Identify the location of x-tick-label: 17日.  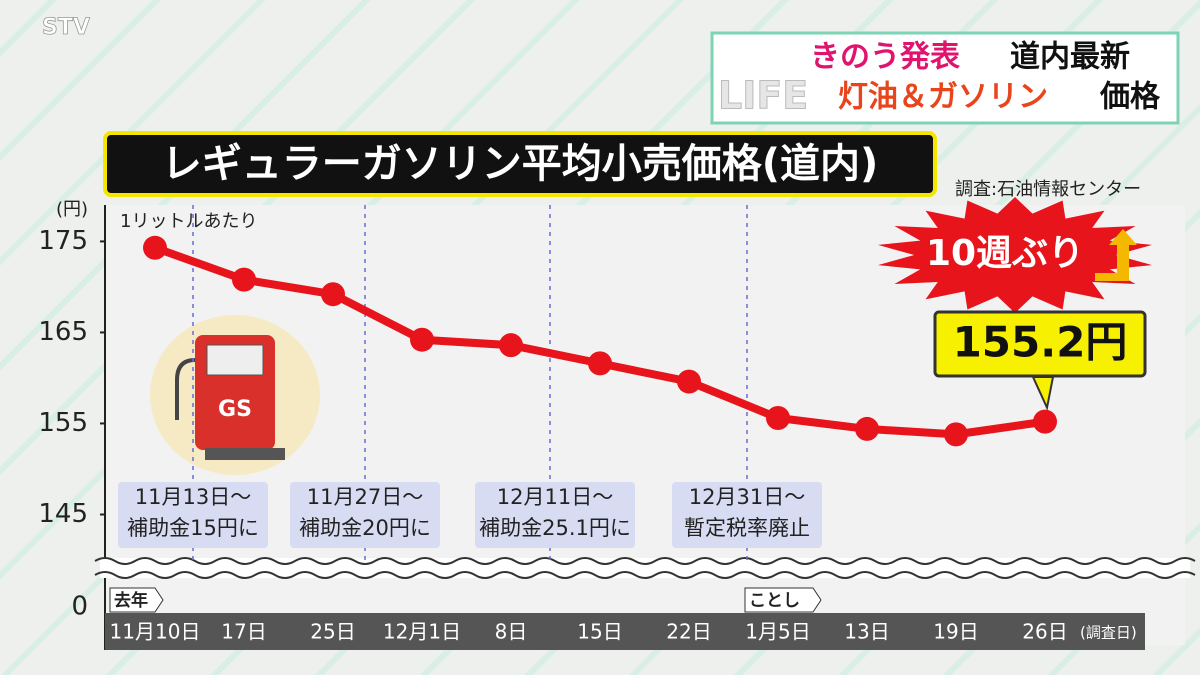
(243, 632).